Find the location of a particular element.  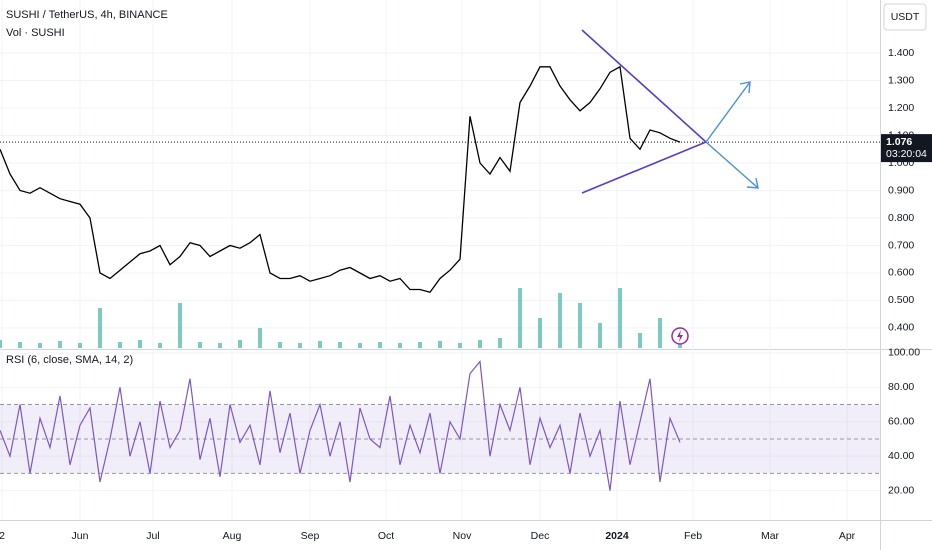

x-tick-label: Feb is located at coordinates (693, 536).